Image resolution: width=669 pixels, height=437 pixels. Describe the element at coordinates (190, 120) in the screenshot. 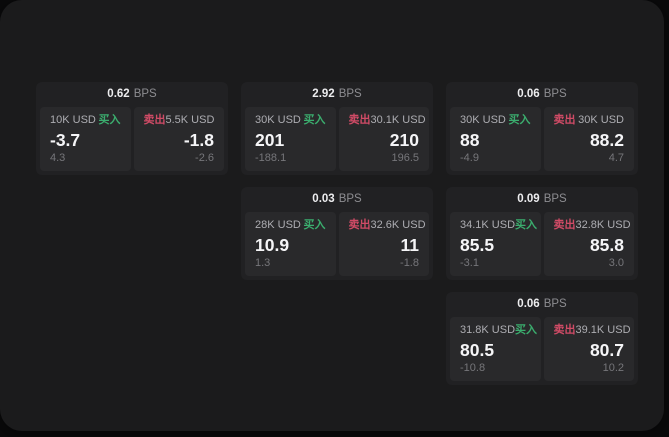

I see `sell-amount-label: 5.5K USD` at that location.